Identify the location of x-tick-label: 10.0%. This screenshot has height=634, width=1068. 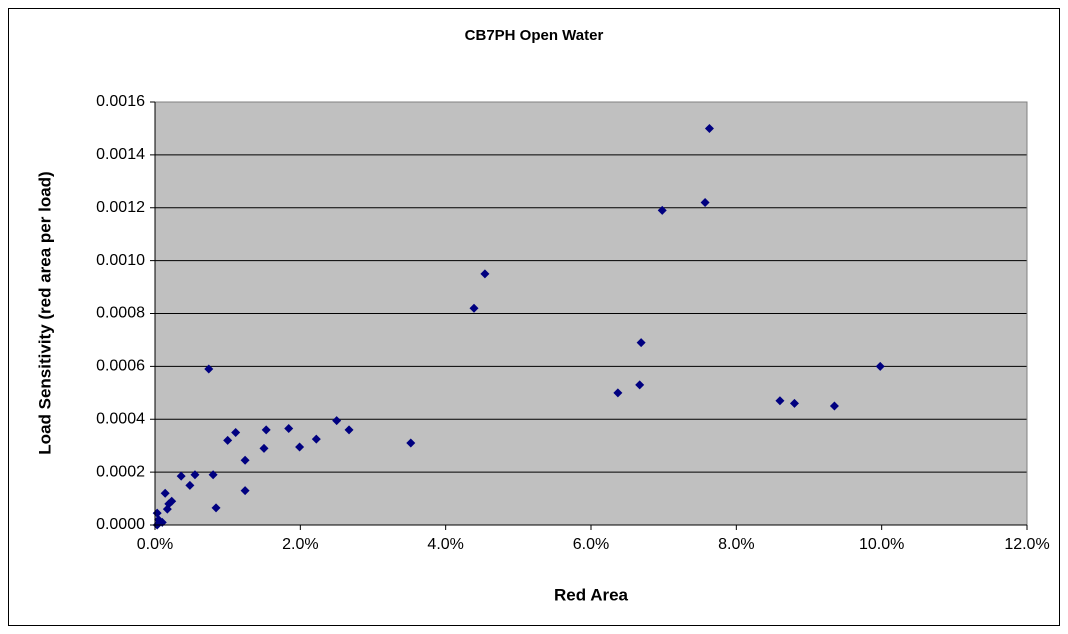
(881, 544).